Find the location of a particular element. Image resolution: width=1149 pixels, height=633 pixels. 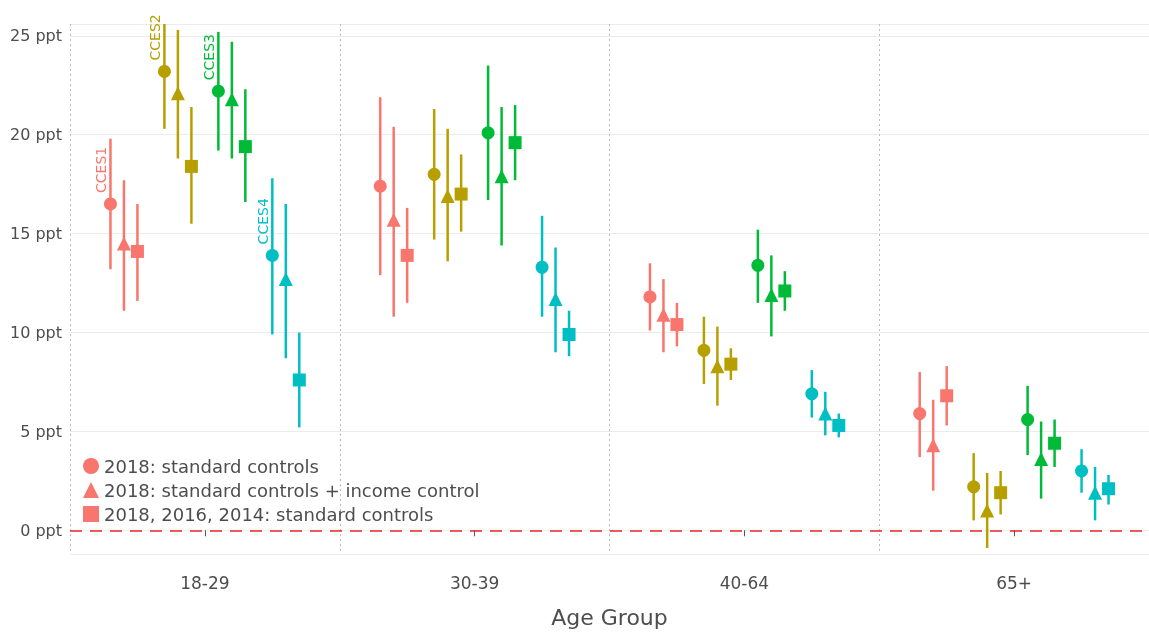

x-tick-label: 30-39 is located at coordinates (474, 582).